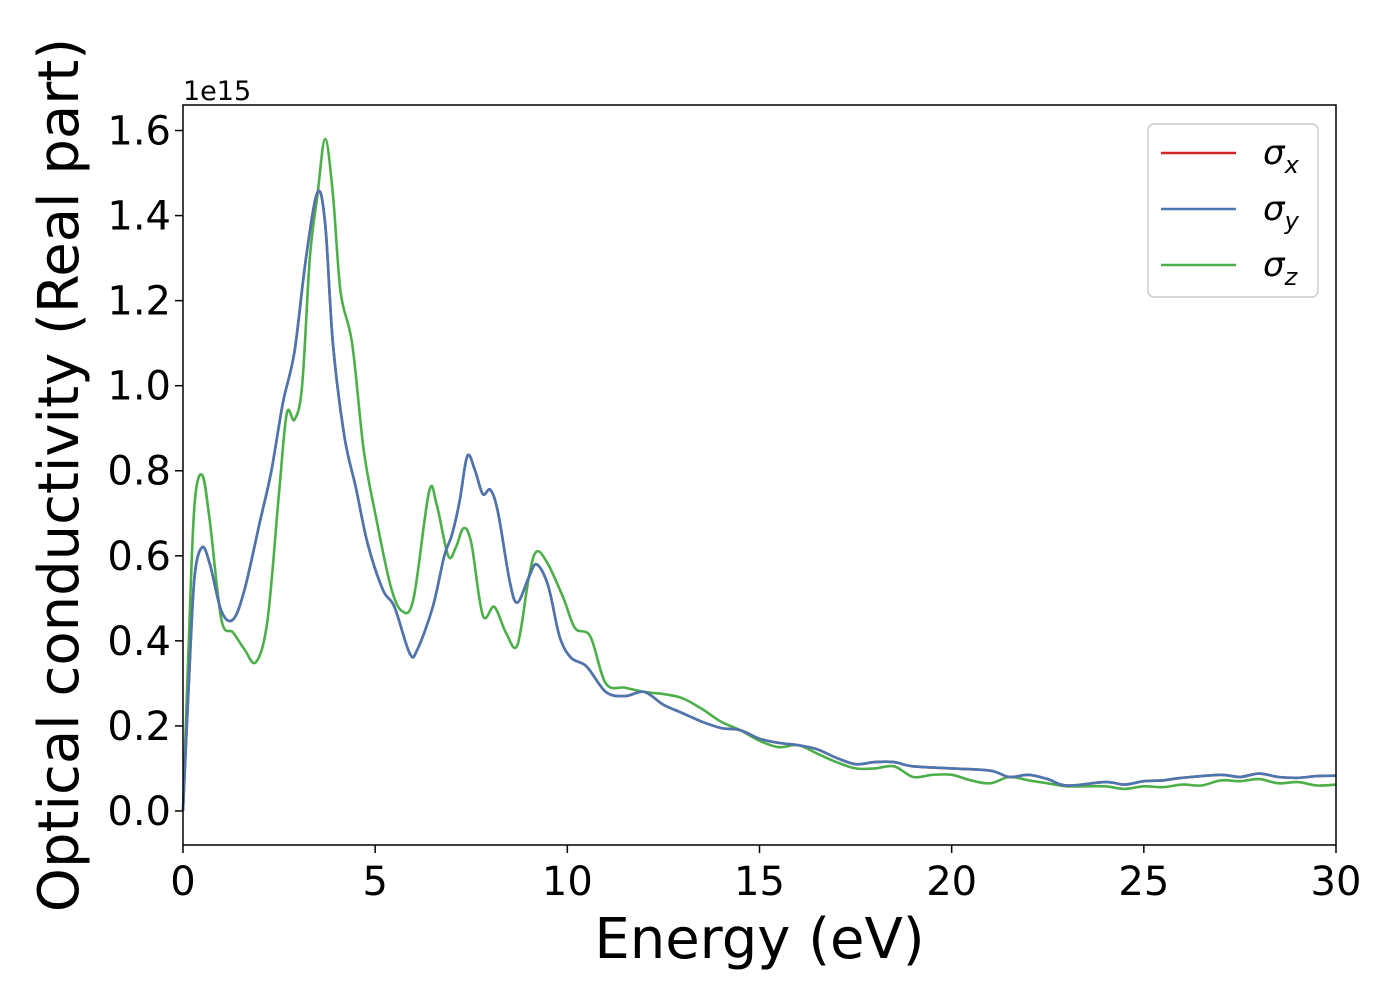 The width and height of the screenshot is (1400, 1000). What do you see at coordinates (139, 132) in the screenshot?
I see `y-tick-label: 1.6` at bounding box center [139, 132].